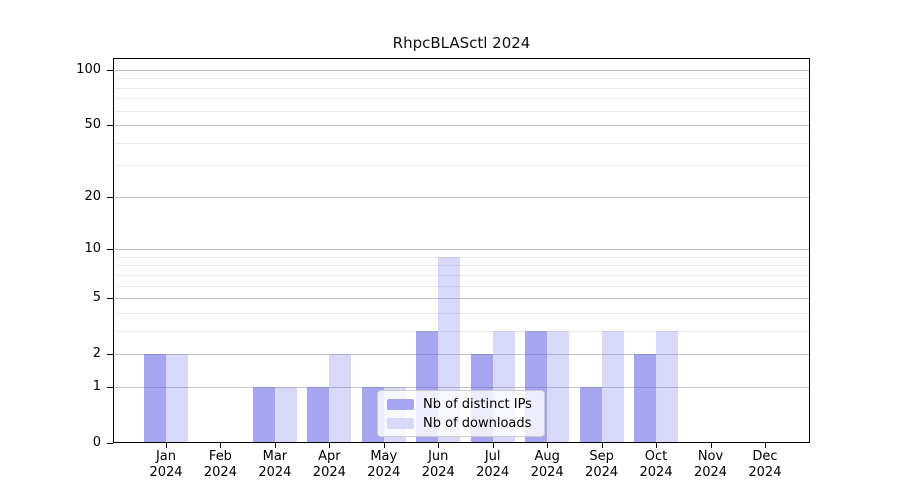  Describe the element at coordinates (96, 298) in the screenshot. I see `y-tick-label-5: 5` at that location.